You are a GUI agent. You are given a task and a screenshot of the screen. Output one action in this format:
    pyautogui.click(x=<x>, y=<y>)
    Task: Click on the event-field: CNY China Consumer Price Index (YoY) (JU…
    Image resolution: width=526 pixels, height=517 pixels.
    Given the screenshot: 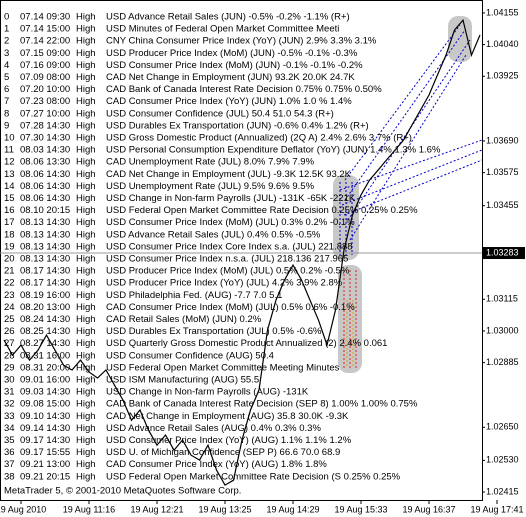 What is the action you would take?
    pyautogui.click(x=241, y=41)
    